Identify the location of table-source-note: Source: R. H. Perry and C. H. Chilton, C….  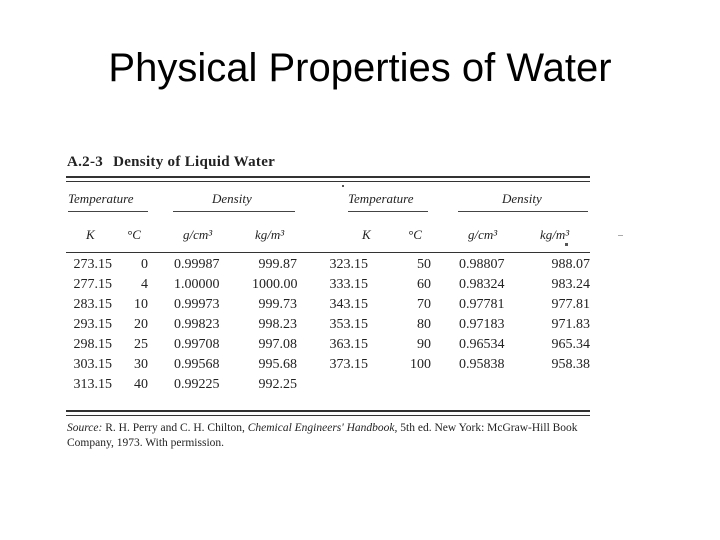
(330, 436).